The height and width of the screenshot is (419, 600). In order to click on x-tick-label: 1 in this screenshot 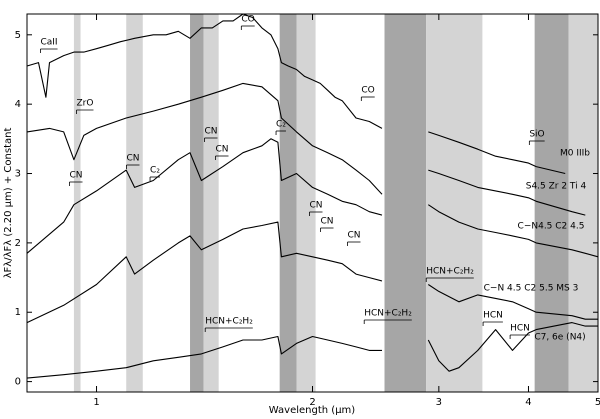, I will do `click(96, 402)`.